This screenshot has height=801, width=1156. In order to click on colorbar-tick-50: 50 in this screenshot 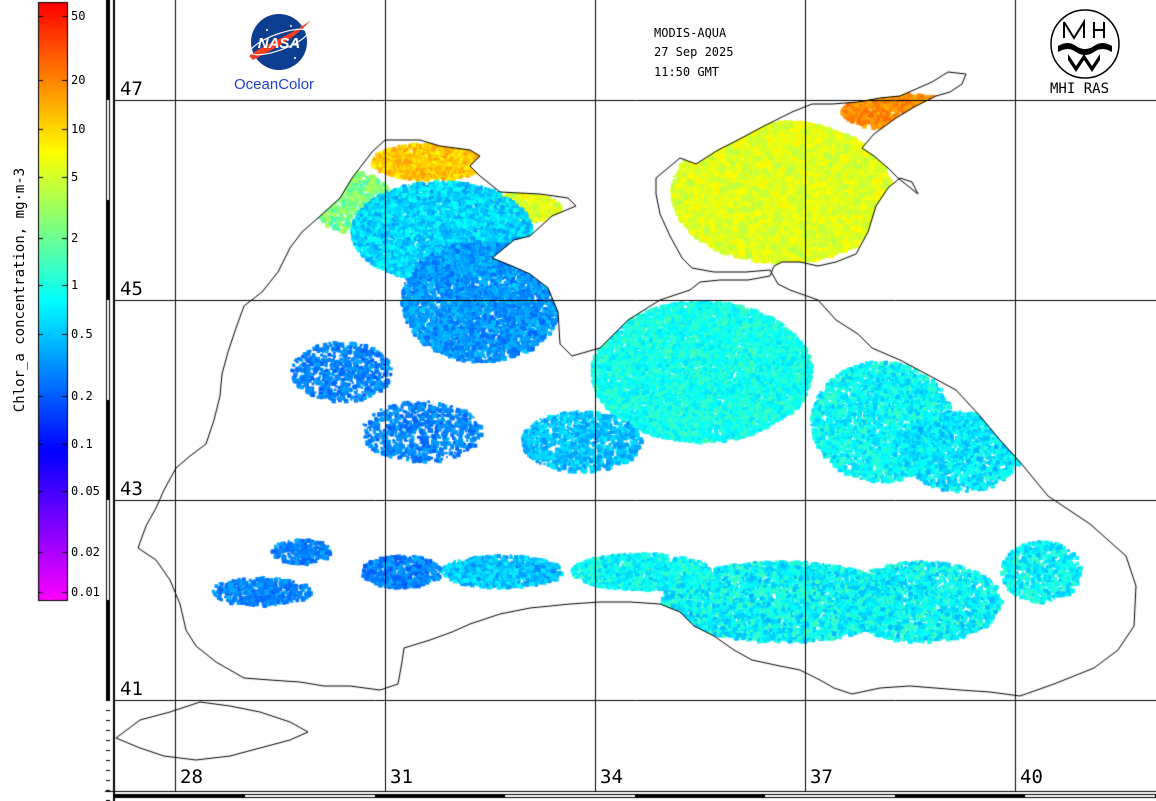, I will do `click(78, 16)`.